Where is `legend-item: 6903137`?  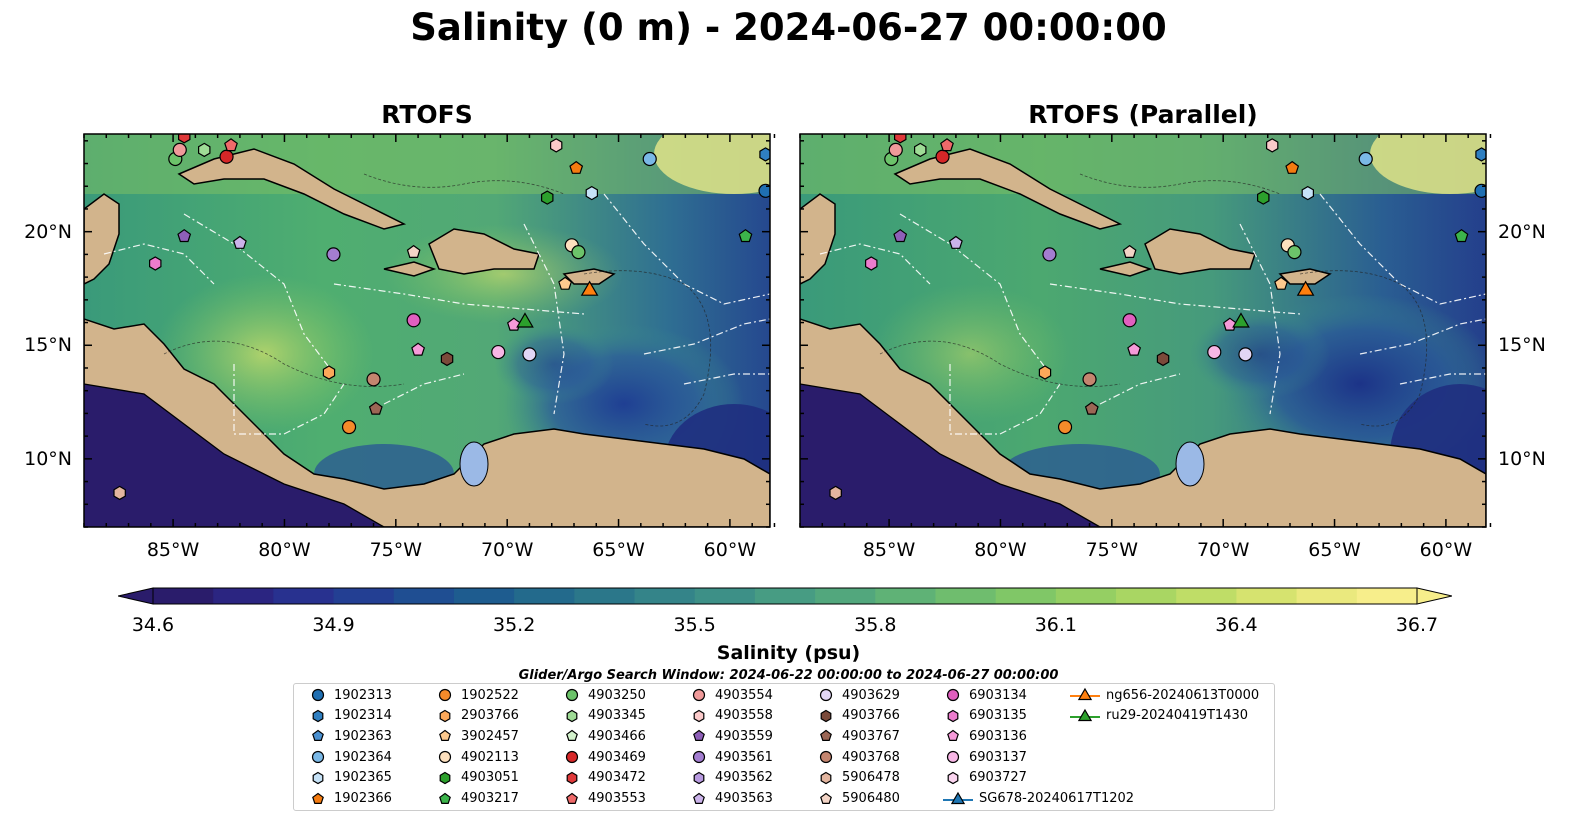 legend-item: 6903137 is located at coordinates (985, 757).